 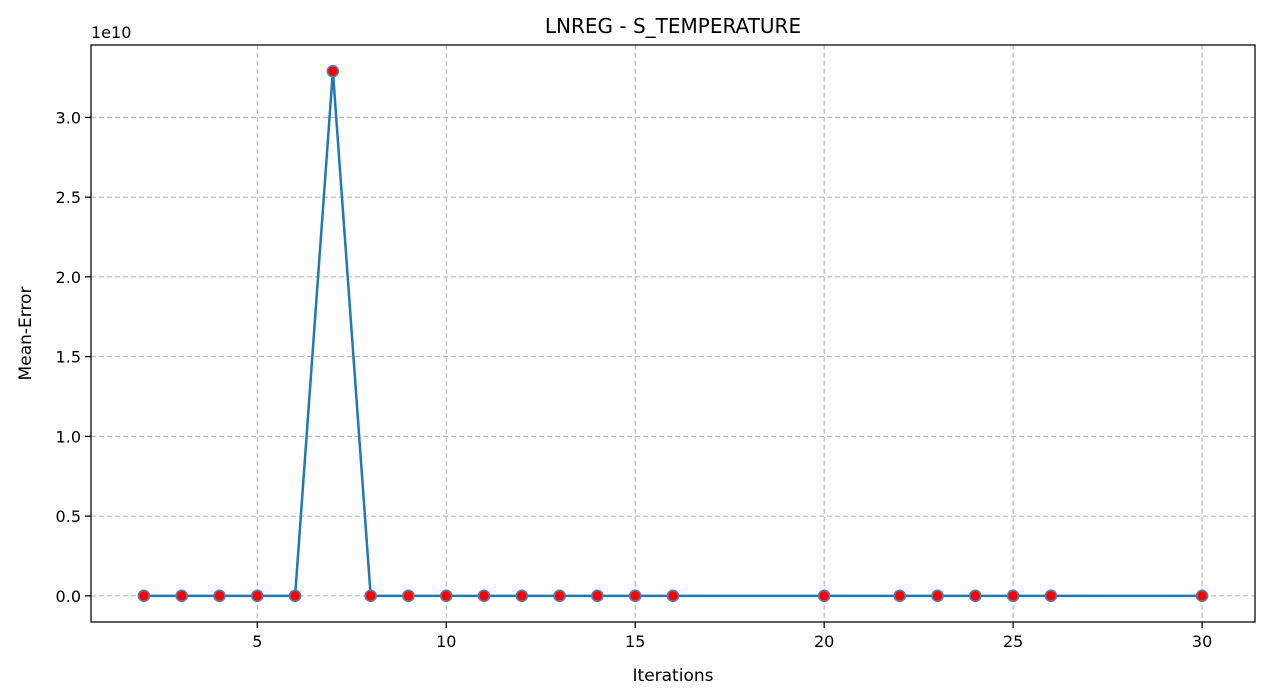 What do you see at coordinates (68, 596) in the screenshot?
I see `y-tick-label: 0.0` at bounding box center [68, 596].